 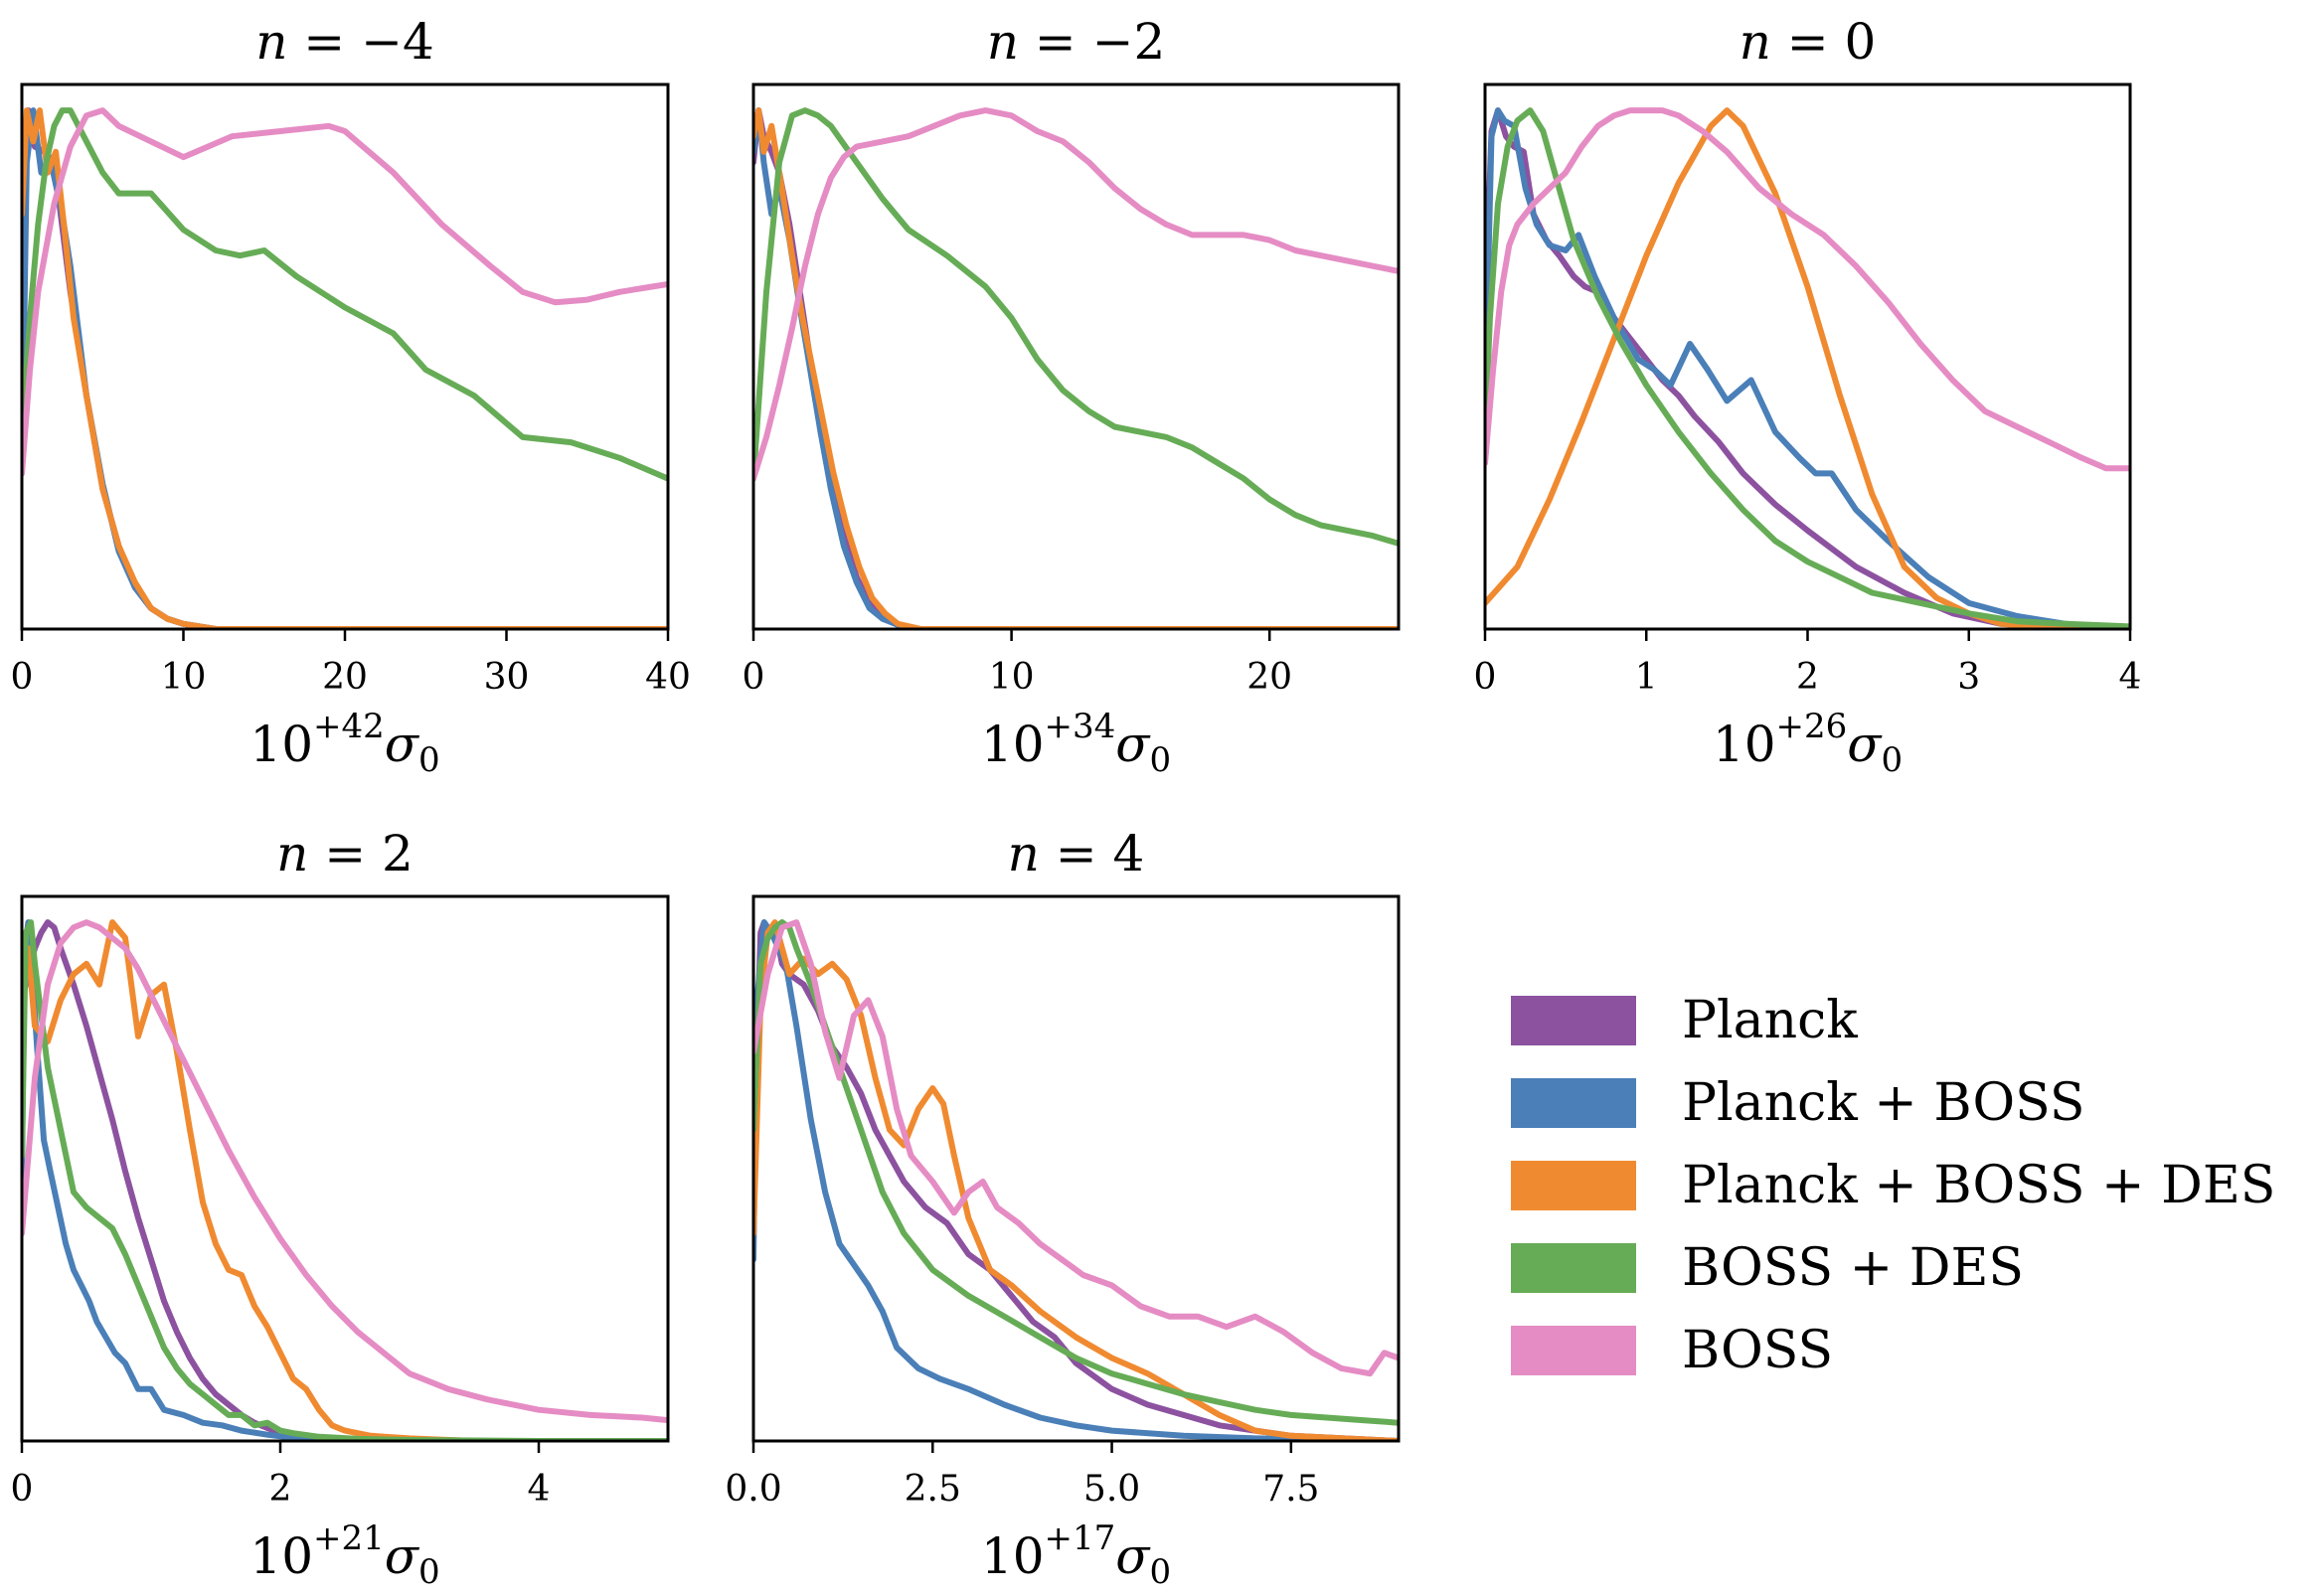 I want to click on panel-title: n = −2, so click(x=1077, y=42).